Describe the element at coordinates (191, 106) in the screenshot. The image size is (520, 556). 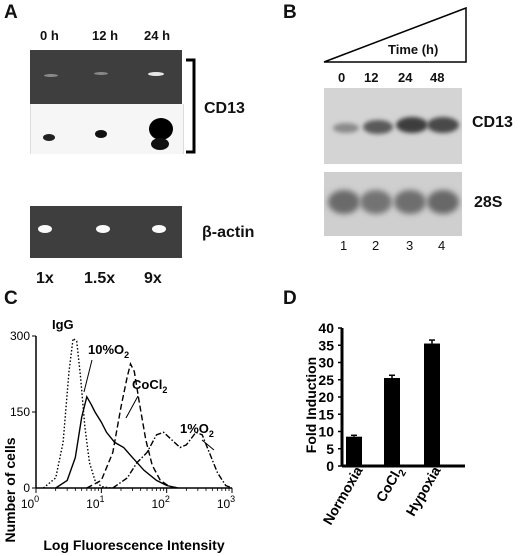
I see `bracket-cd13` at that location.